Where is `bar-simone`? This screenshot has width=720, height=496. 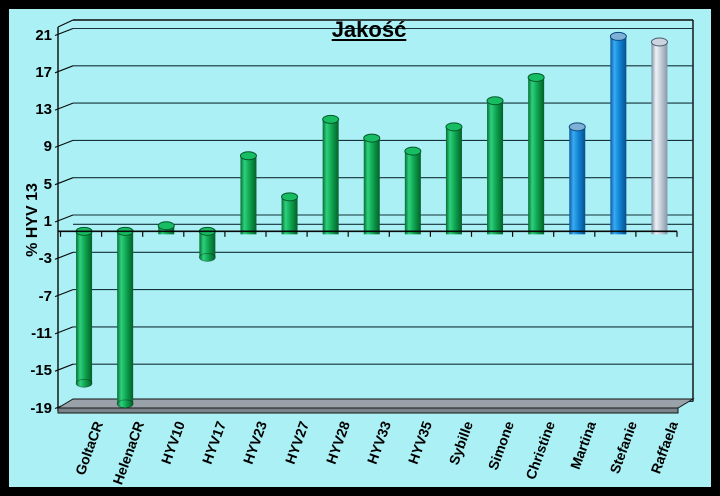 bar-simone is located at coordinates (495, 165).